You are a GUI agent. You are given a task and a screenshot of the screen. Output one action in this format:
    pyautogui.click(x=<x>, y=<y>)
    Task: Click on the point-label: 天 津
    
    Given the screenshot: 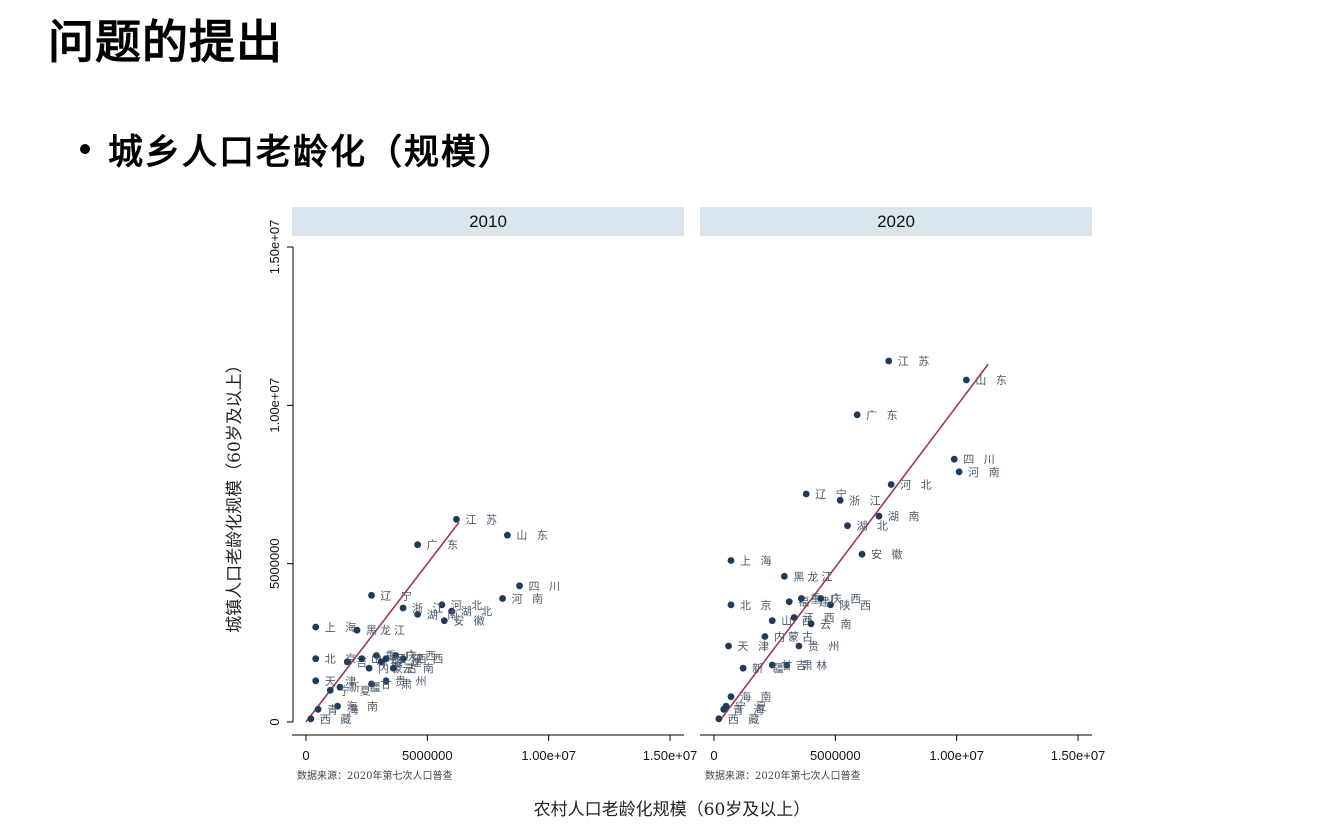 What is the action you would take?
    pyautogui.click(x=755, y=646)
    